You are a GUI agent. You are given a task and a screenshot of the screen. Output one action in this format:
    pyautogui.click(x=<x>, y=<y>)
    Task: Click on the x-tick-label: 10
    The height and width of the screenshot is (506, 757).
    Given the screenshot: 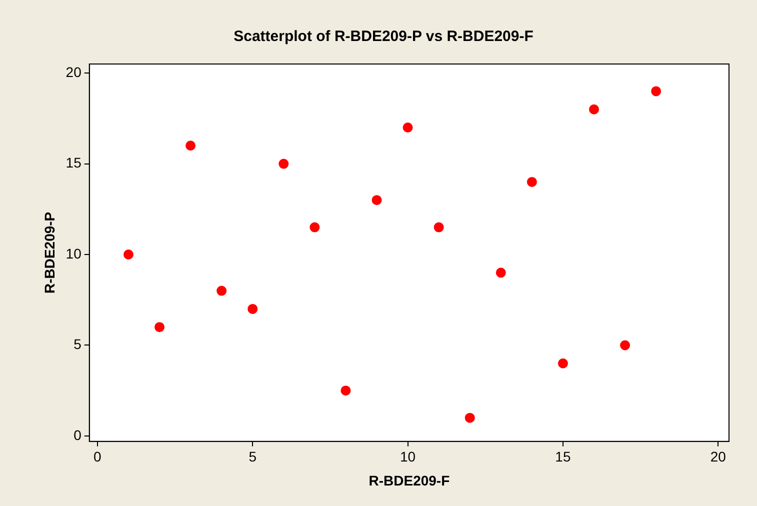 What is the action you would take?
    pyautogui.click(x=408, y=456)
    